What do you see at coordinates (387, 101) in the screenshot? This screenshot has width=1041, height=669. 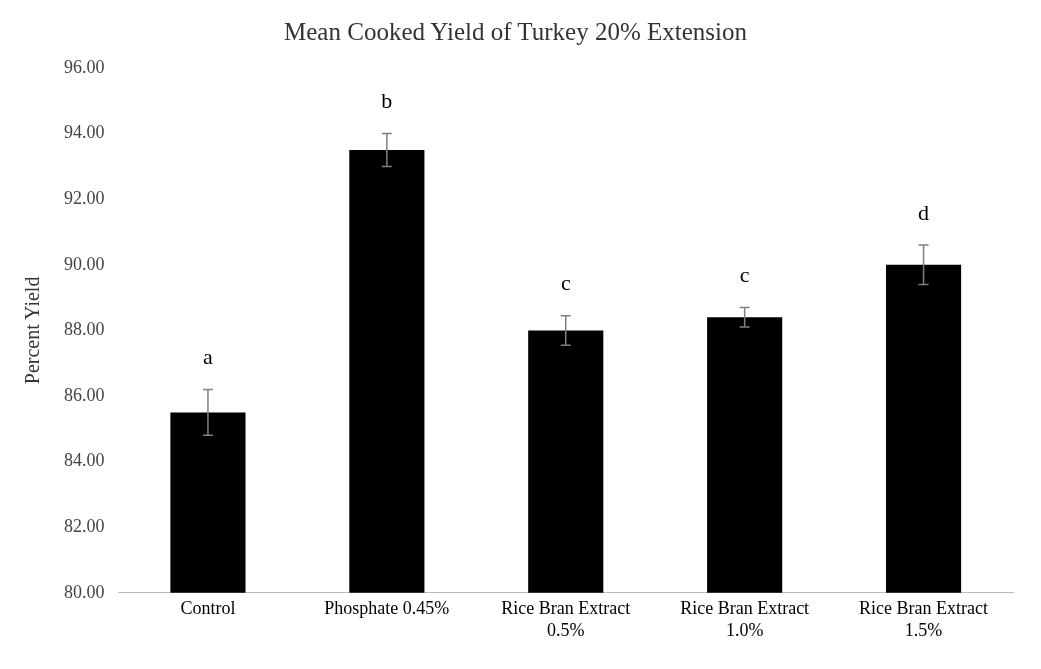 I see `annotation: b` at bounding box center [387, 101].